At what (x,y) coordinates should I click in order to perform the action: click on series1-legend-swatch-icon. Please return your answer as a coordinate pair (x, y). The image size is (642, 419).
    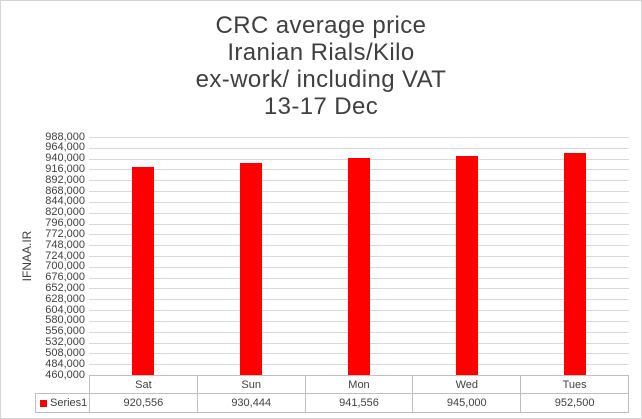
    Looking at the image, I should click on (43, 403).